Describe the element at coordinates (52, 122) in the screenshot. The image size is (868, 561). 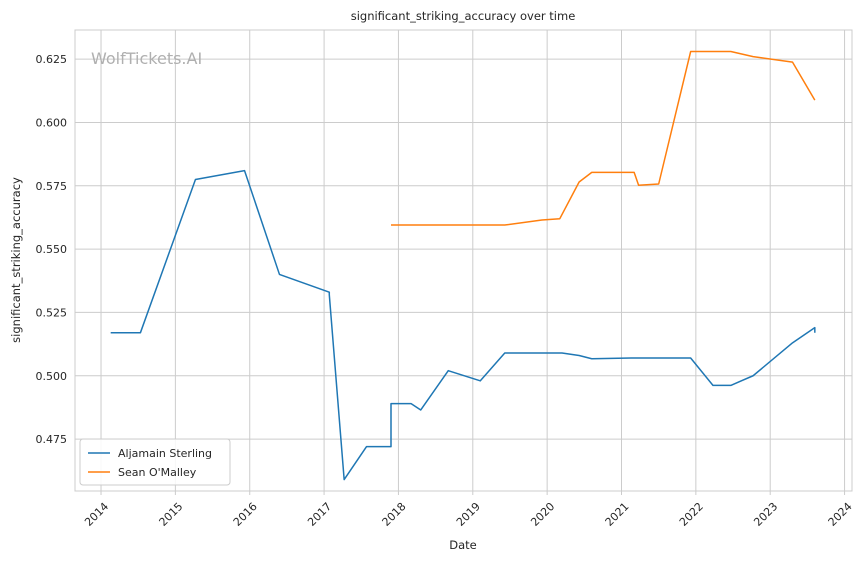
I see `y-tick-label: 0.600` at that location.